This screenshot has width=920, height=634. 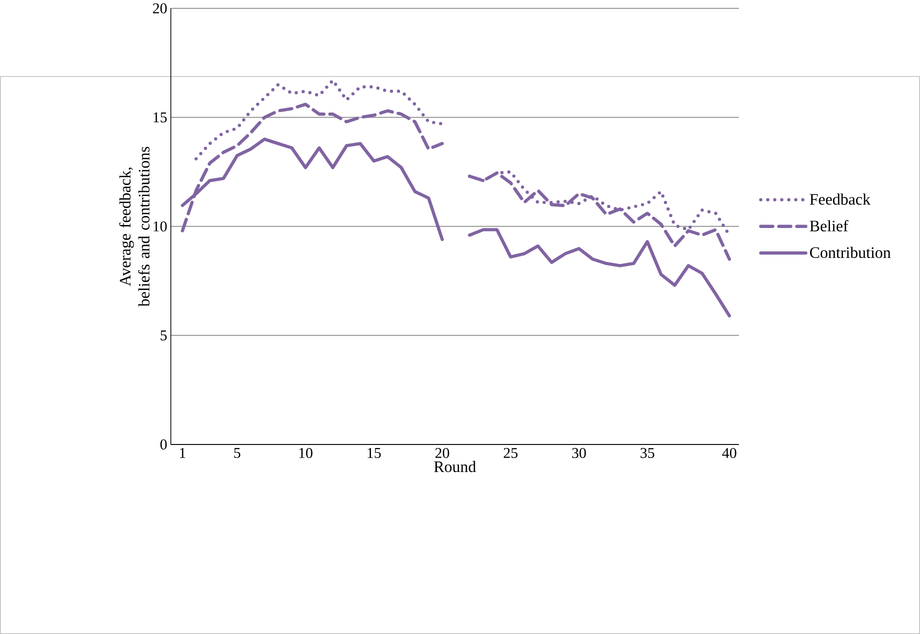 What do you see at coordinates (455, 466) in the screenshot?
I see `x-axis-title: Round` at bounding box center [455, 466].